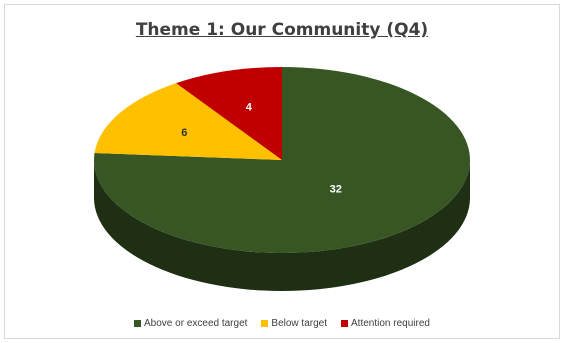  I want to click on legend-item-above-target: Above or exceed target, so click(190, 323).